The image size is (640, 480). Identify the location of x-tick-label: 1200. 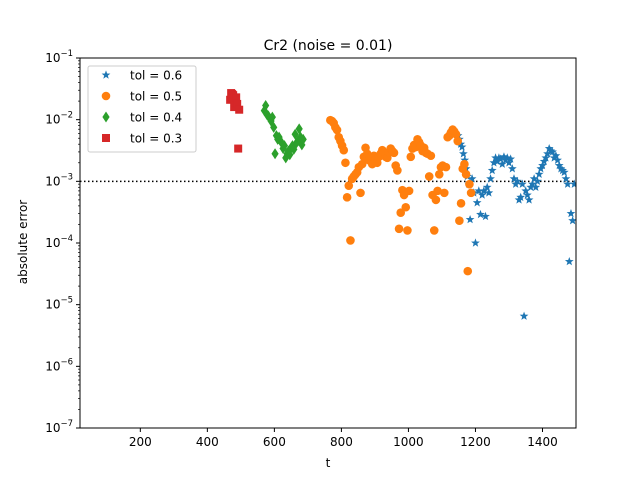
(475, 442).